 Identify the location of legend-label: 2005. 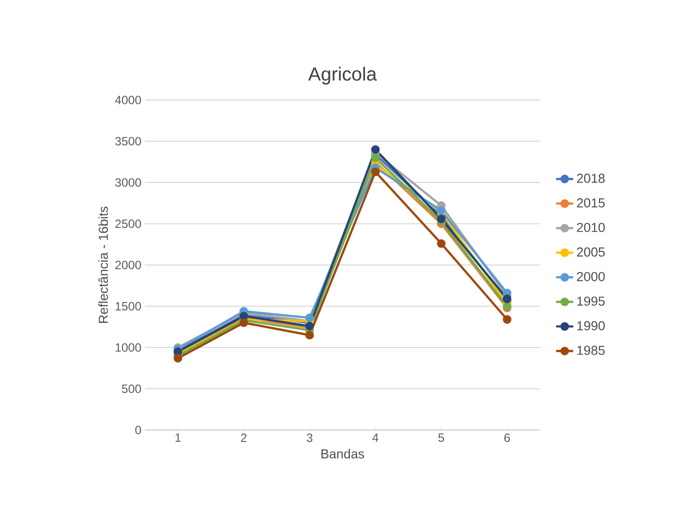
(590, 252).